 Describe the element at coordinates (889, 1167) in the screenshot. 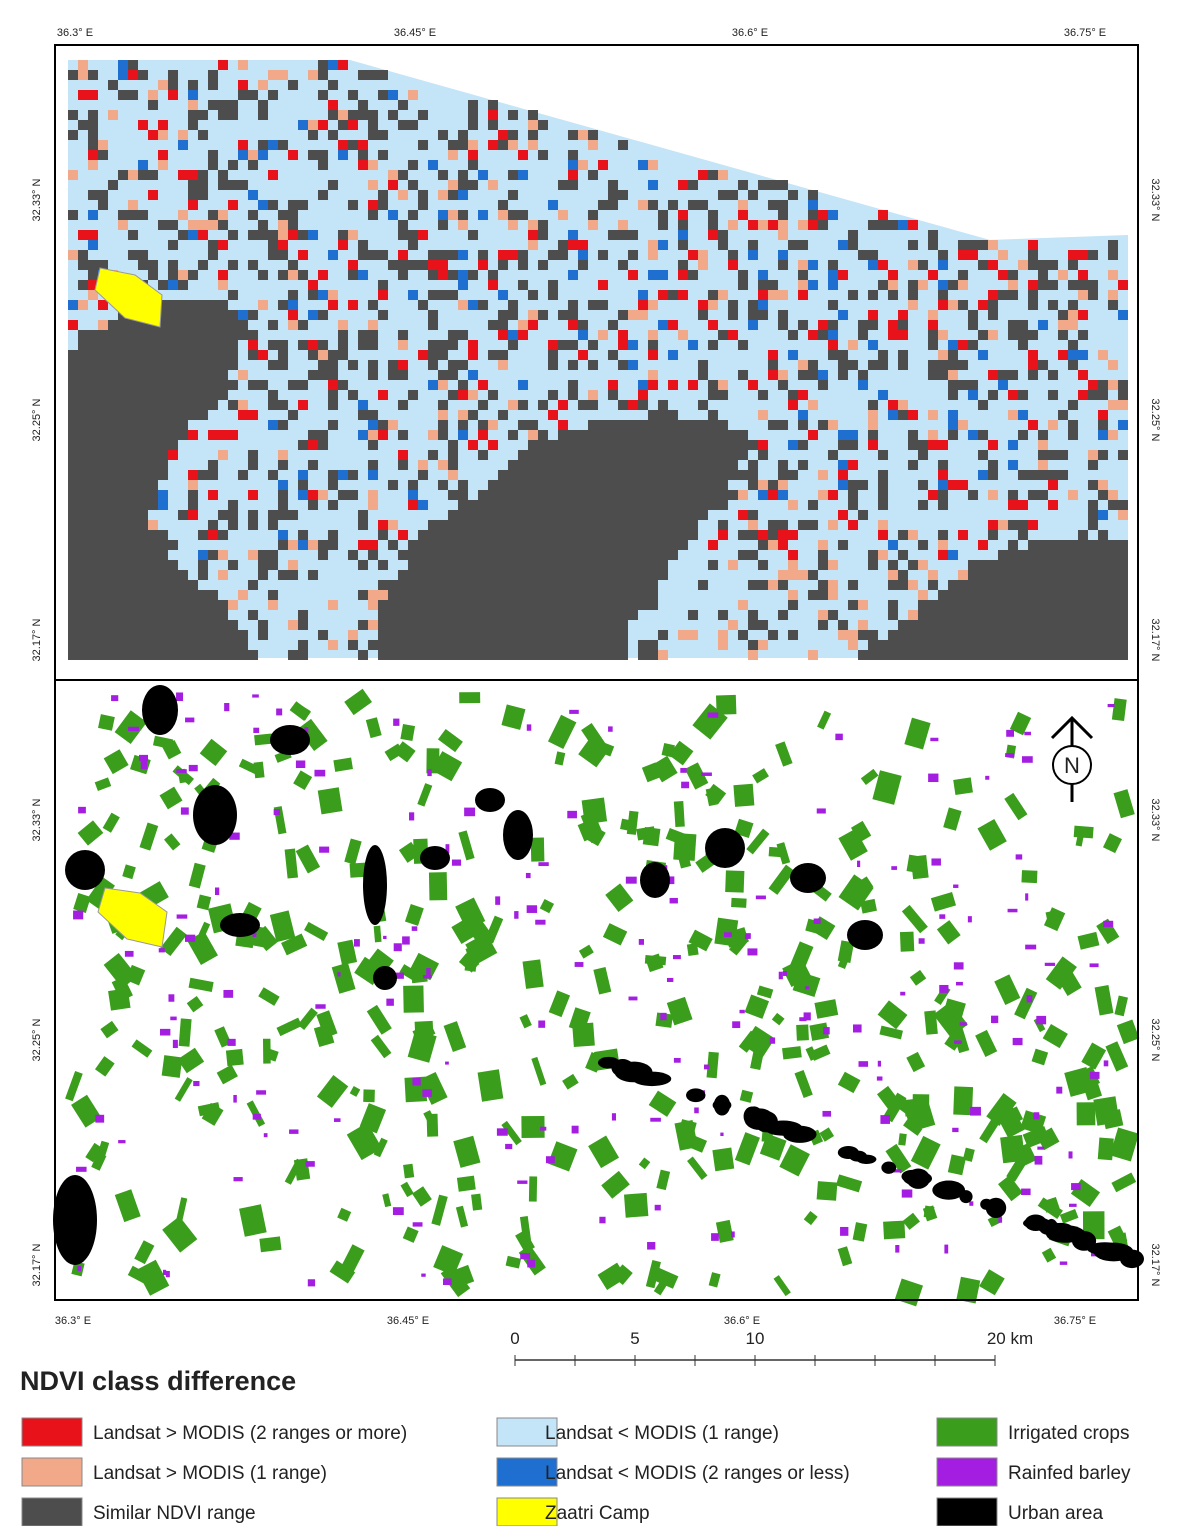

I see `urban-patch` at that location.